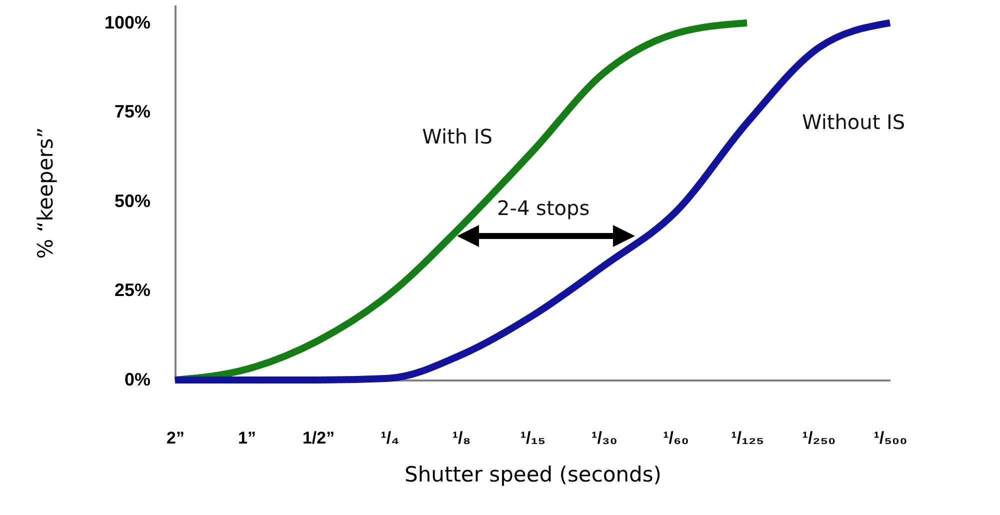  Describe the element at coordinates (457, 136) in the screenshot. I see `series-label: With IS` at that location.